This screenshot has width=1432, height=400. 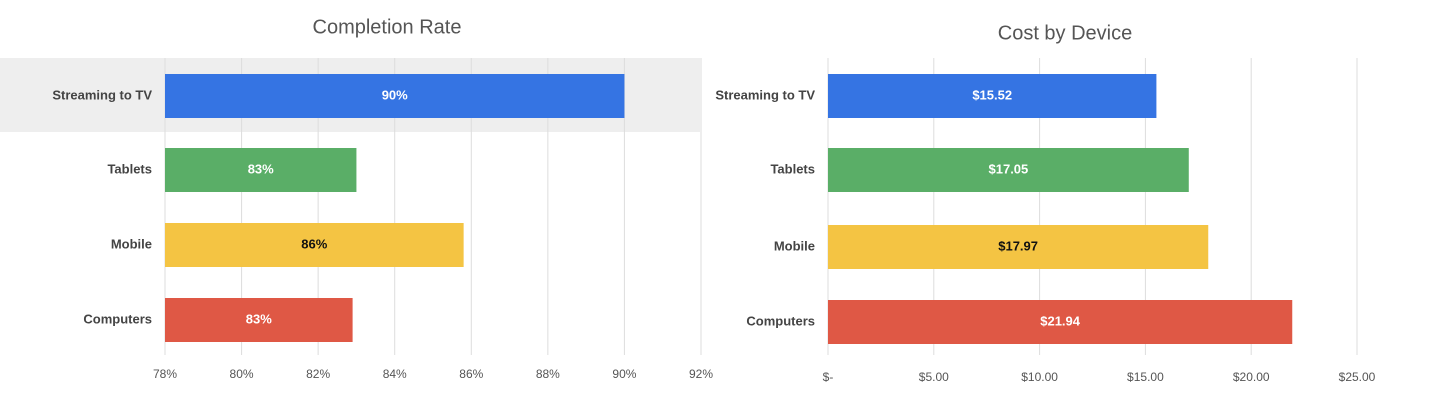 I want to click on value-label: $17.97, so click(x=1018, y=245).